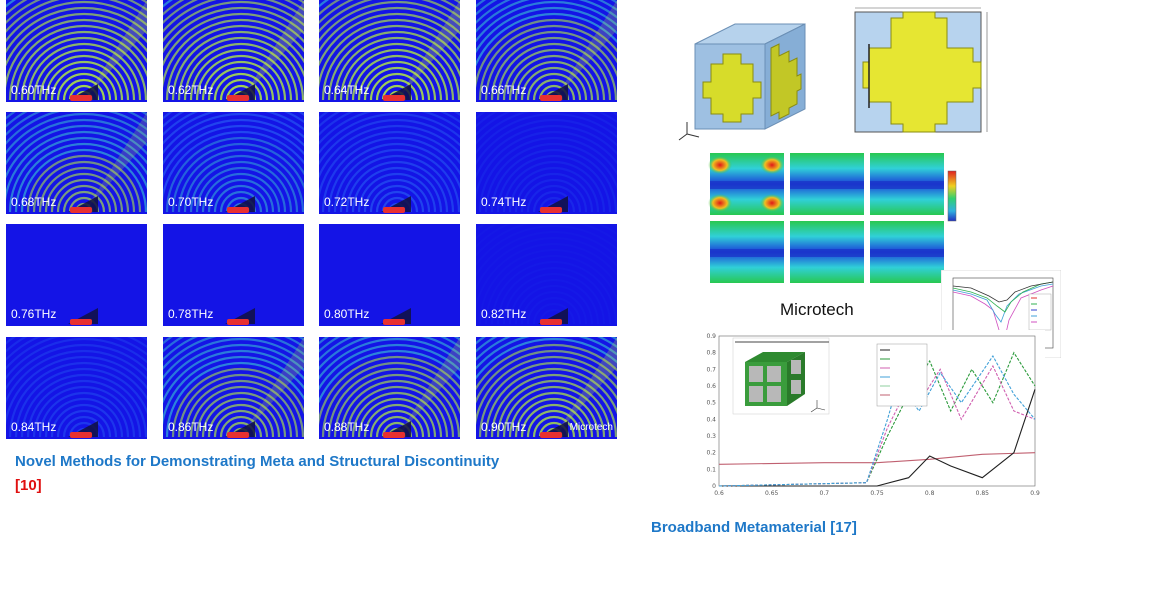  Describe the element at coordinates (711, 369) in the screenshot. I see `y-tick-label: 0.7` at that location.